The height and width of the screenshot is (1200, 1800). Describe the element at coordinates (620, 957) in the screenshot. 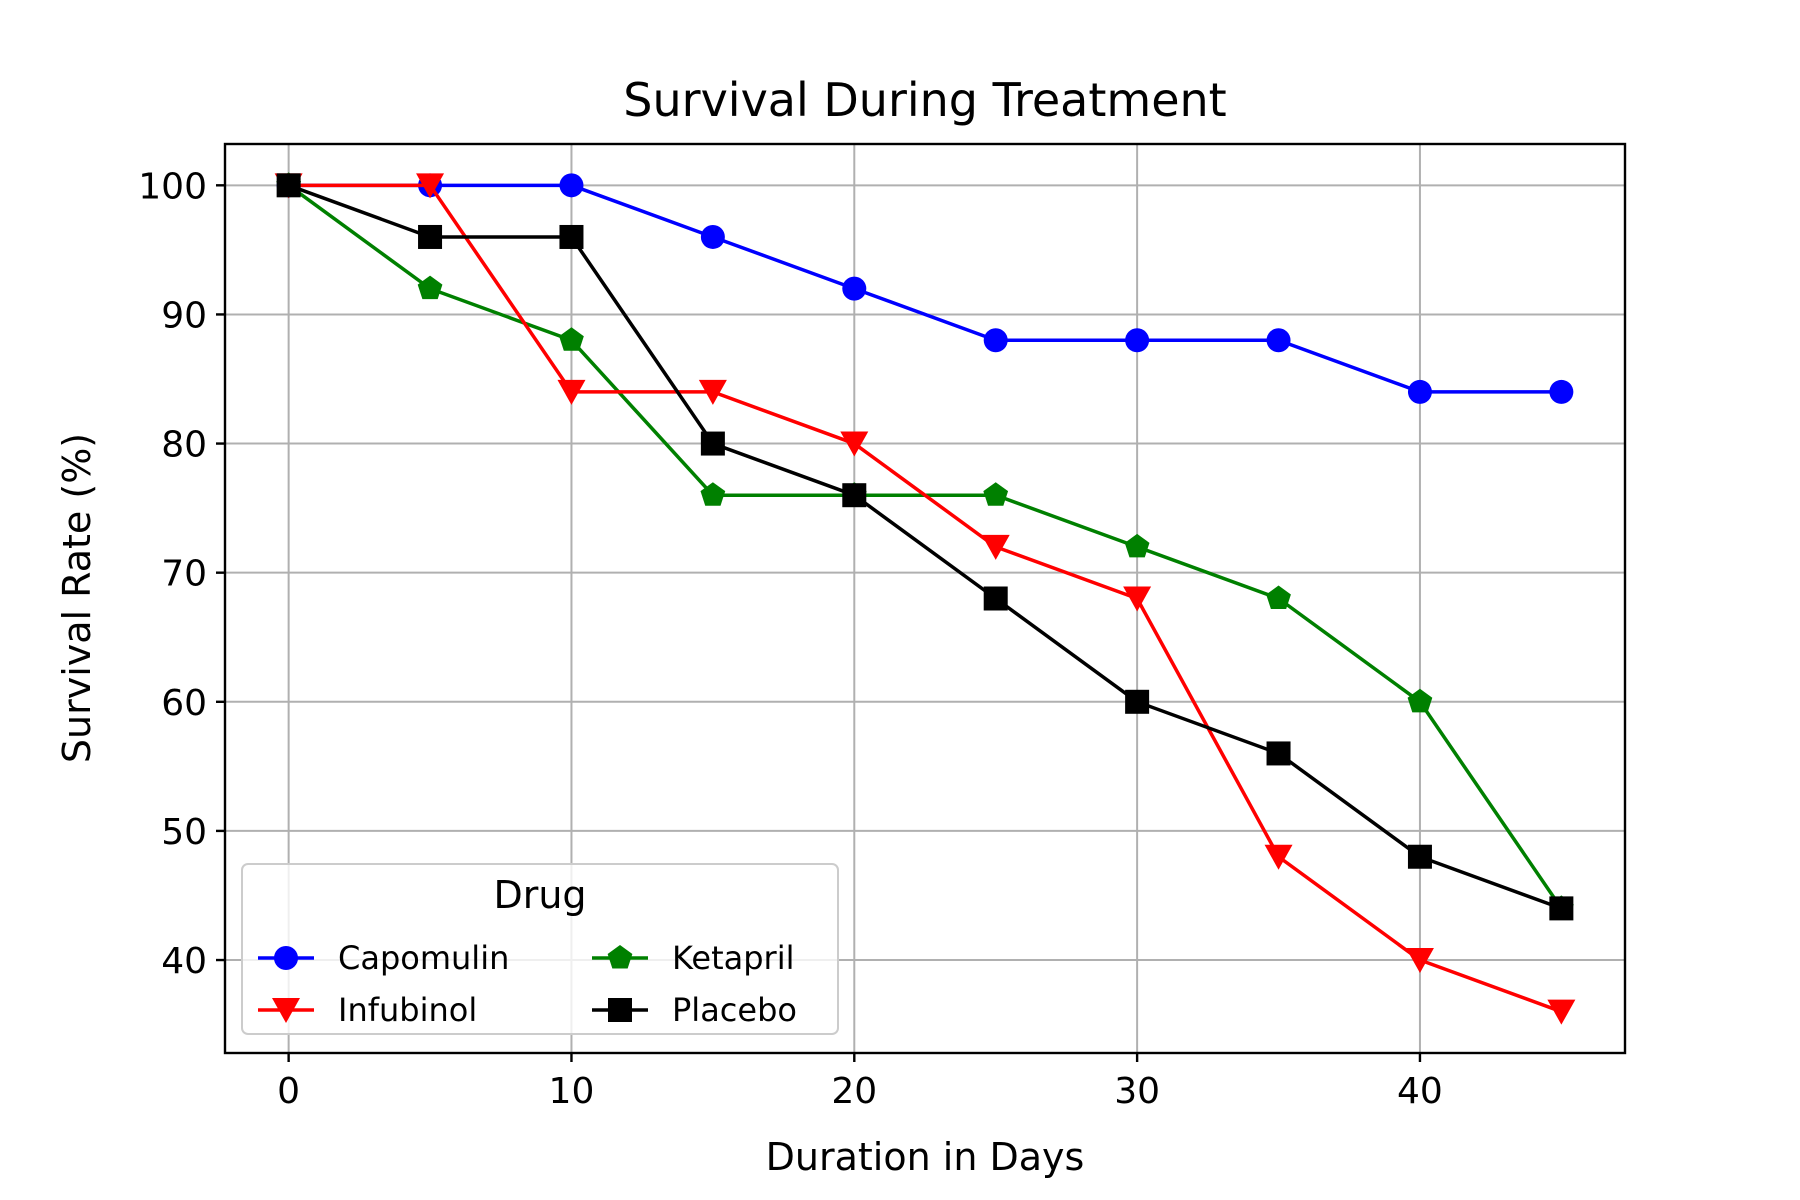

I see `legend-marker-ketapril` at that location.